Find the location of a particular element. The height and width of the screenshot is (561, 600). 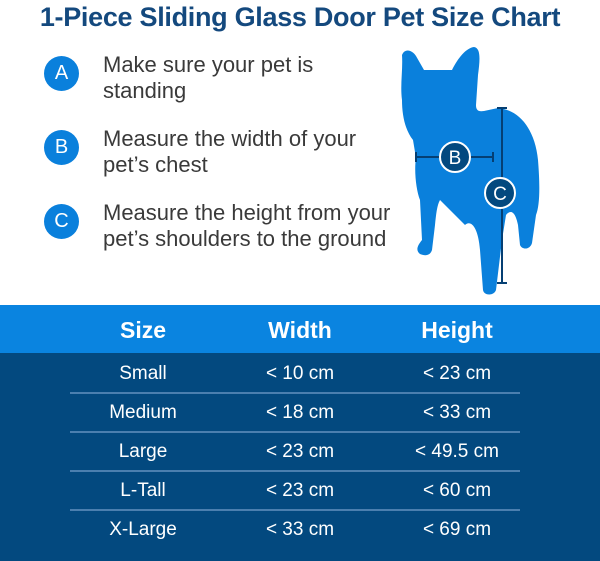

cell-width: < 18 cm is located at coordinates (300, 412).